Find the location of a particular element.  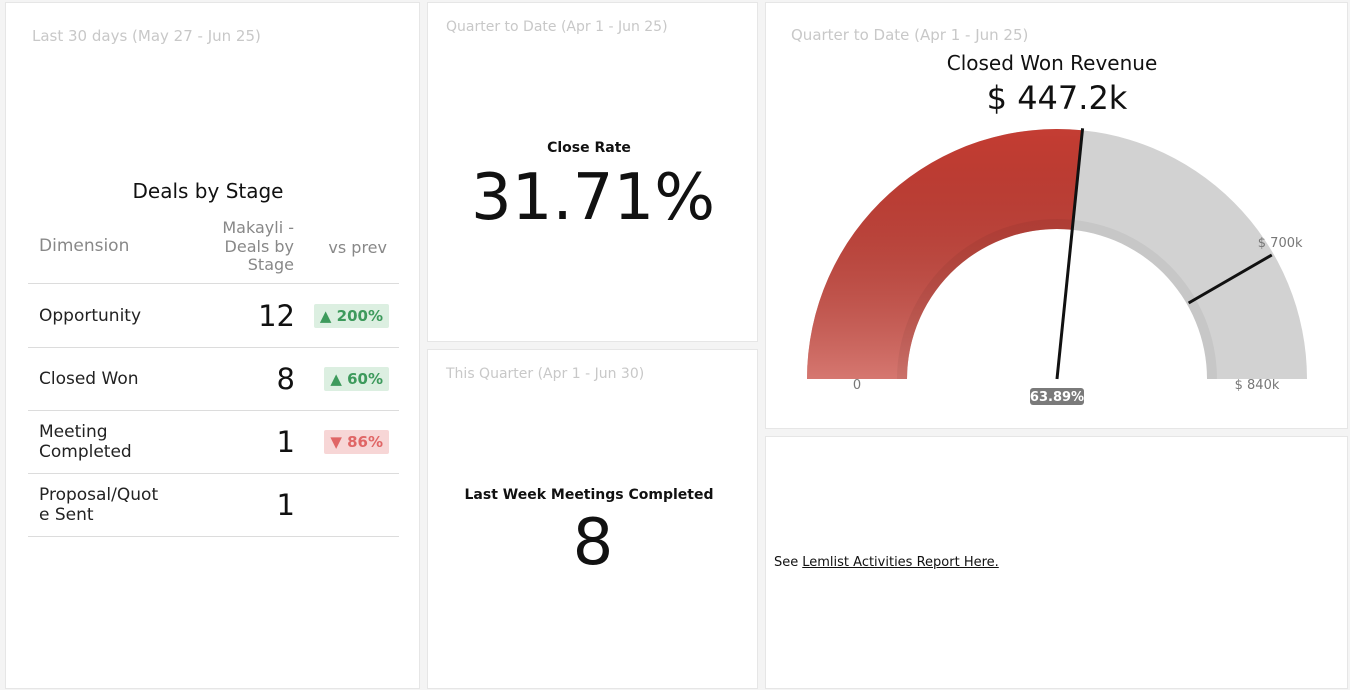

table-row: Proposal/Quote Sent 1 is located at coordinates (213, 505).